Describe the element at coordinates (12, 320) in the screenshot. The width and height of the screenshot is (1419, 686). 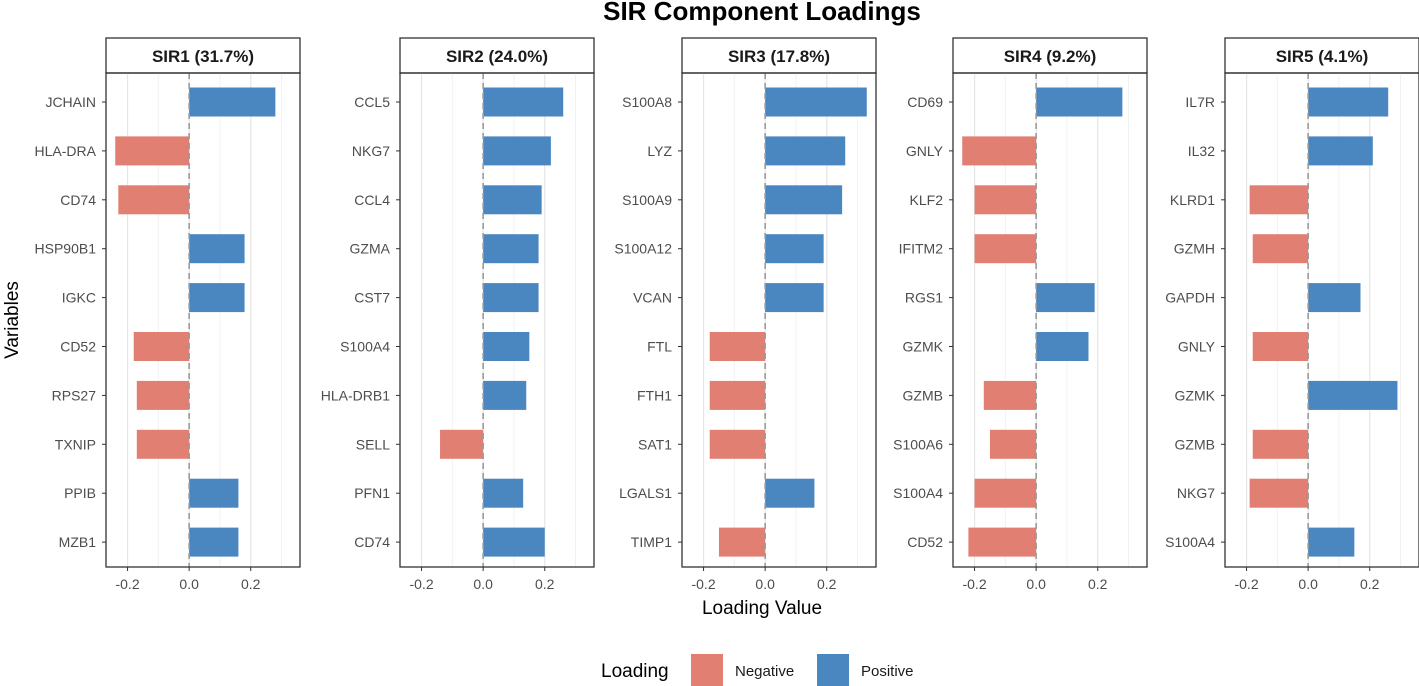
I see `y-axis-title: Variables` at that location.